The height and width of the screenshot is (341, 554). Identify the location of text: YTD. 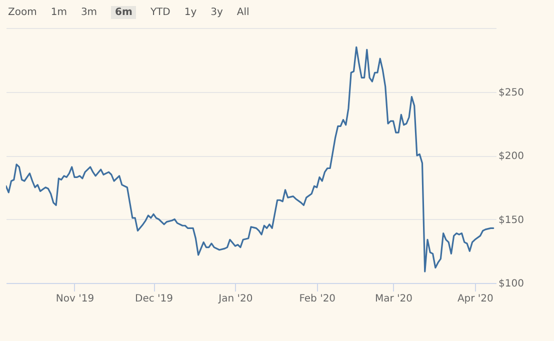
(160, 12).